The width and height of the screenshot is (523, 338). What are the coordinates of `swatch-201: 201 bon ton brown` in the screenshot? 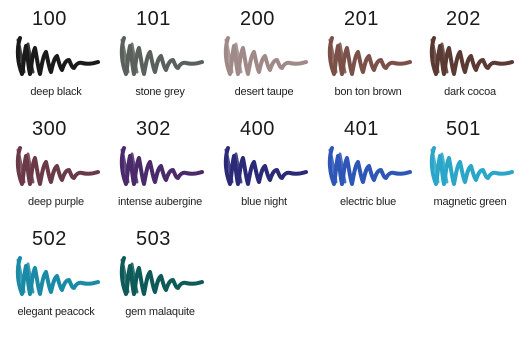 It's located at (368, 63).